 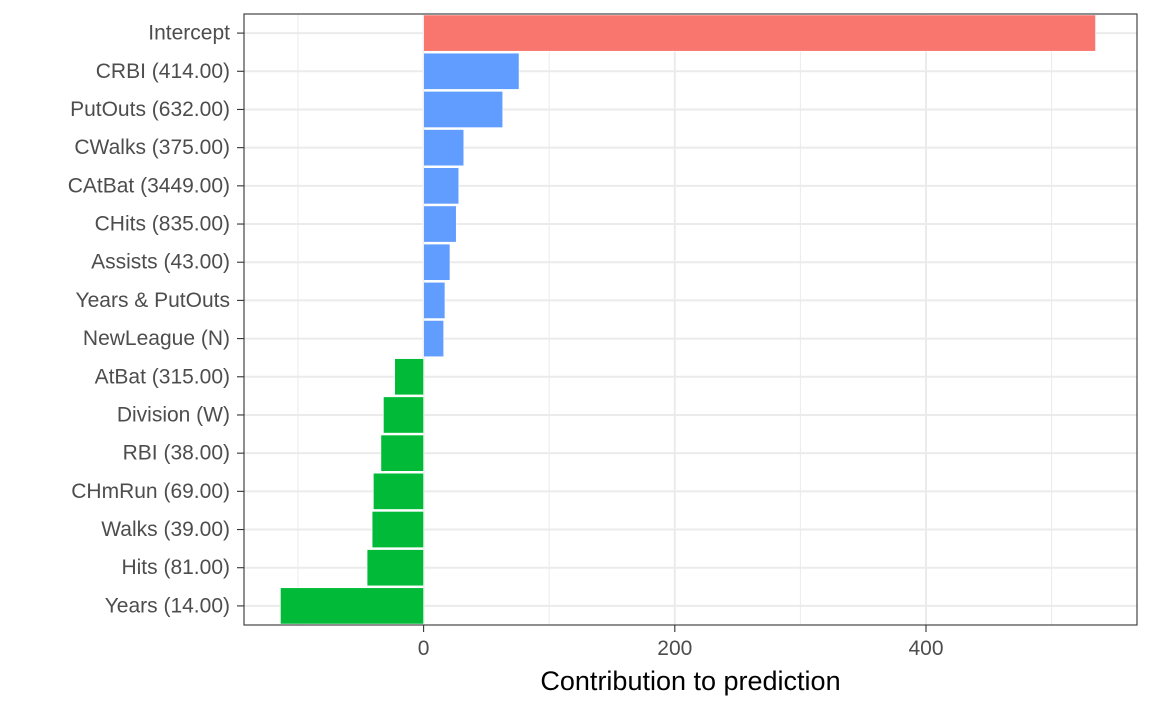 I want to click on y-tick-label: PutOuts (632.00), so click(x=150, y=109).